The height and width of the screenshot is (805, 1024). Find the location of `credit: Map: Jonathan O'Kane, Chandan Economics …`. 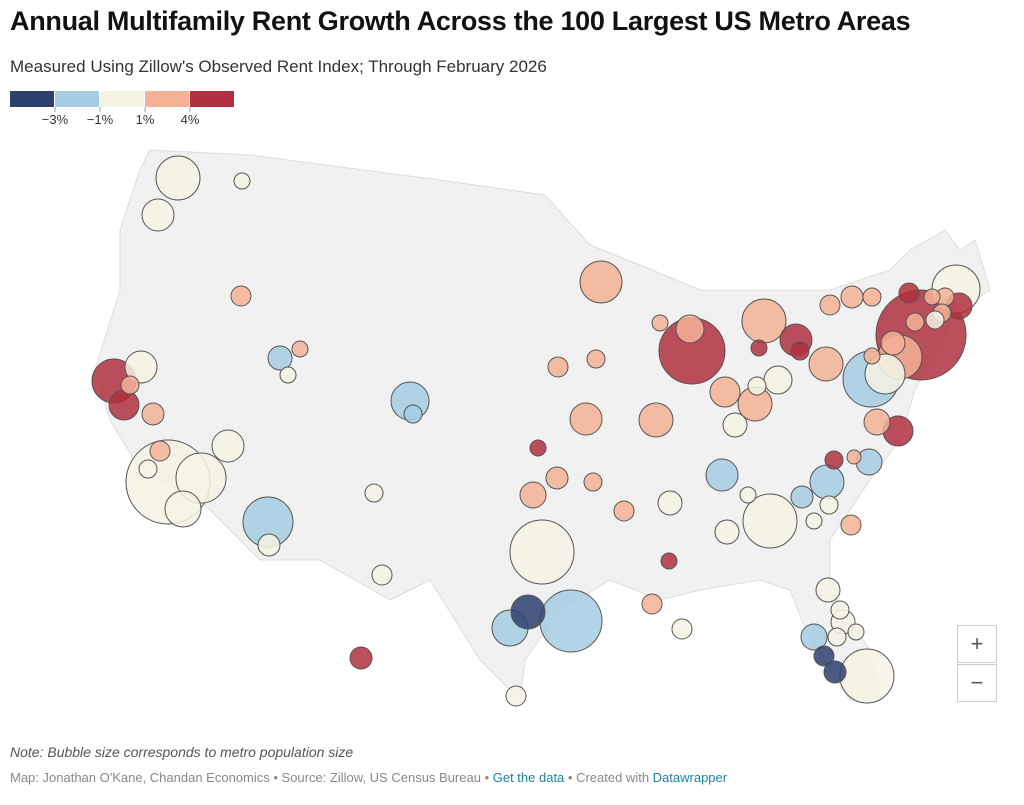

credit: Map: Jonathan O'Kane, Chandan Economics … is located at coordinates (251, 777).